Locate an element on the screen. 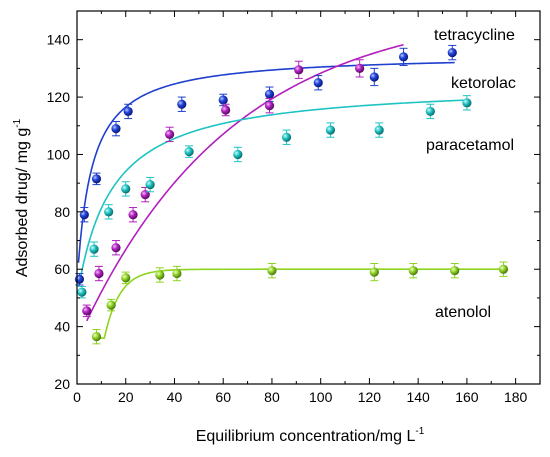 The width and height of the screenshot is (550, 457). label-atenolol: atenolol is located at coordinates (463, 312).